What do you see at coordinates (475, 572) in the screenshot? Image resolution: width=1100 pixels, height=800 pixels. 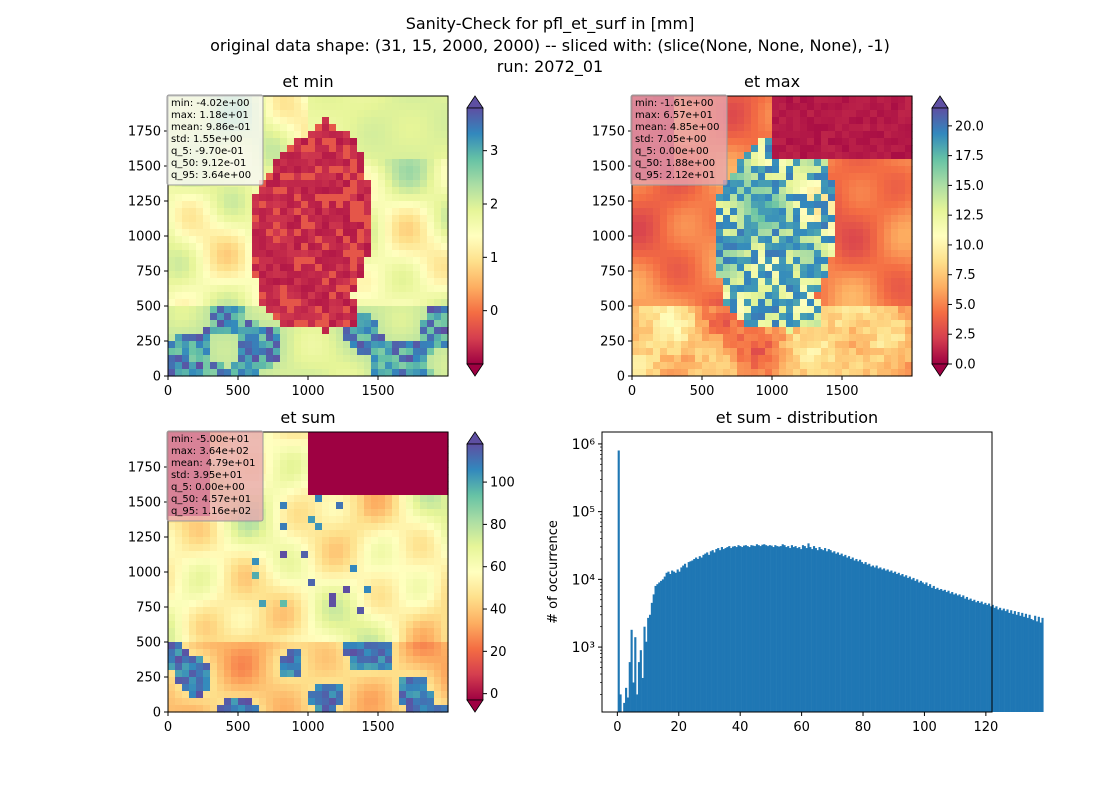 I see `colorbar` at bounding box center [475, 572].